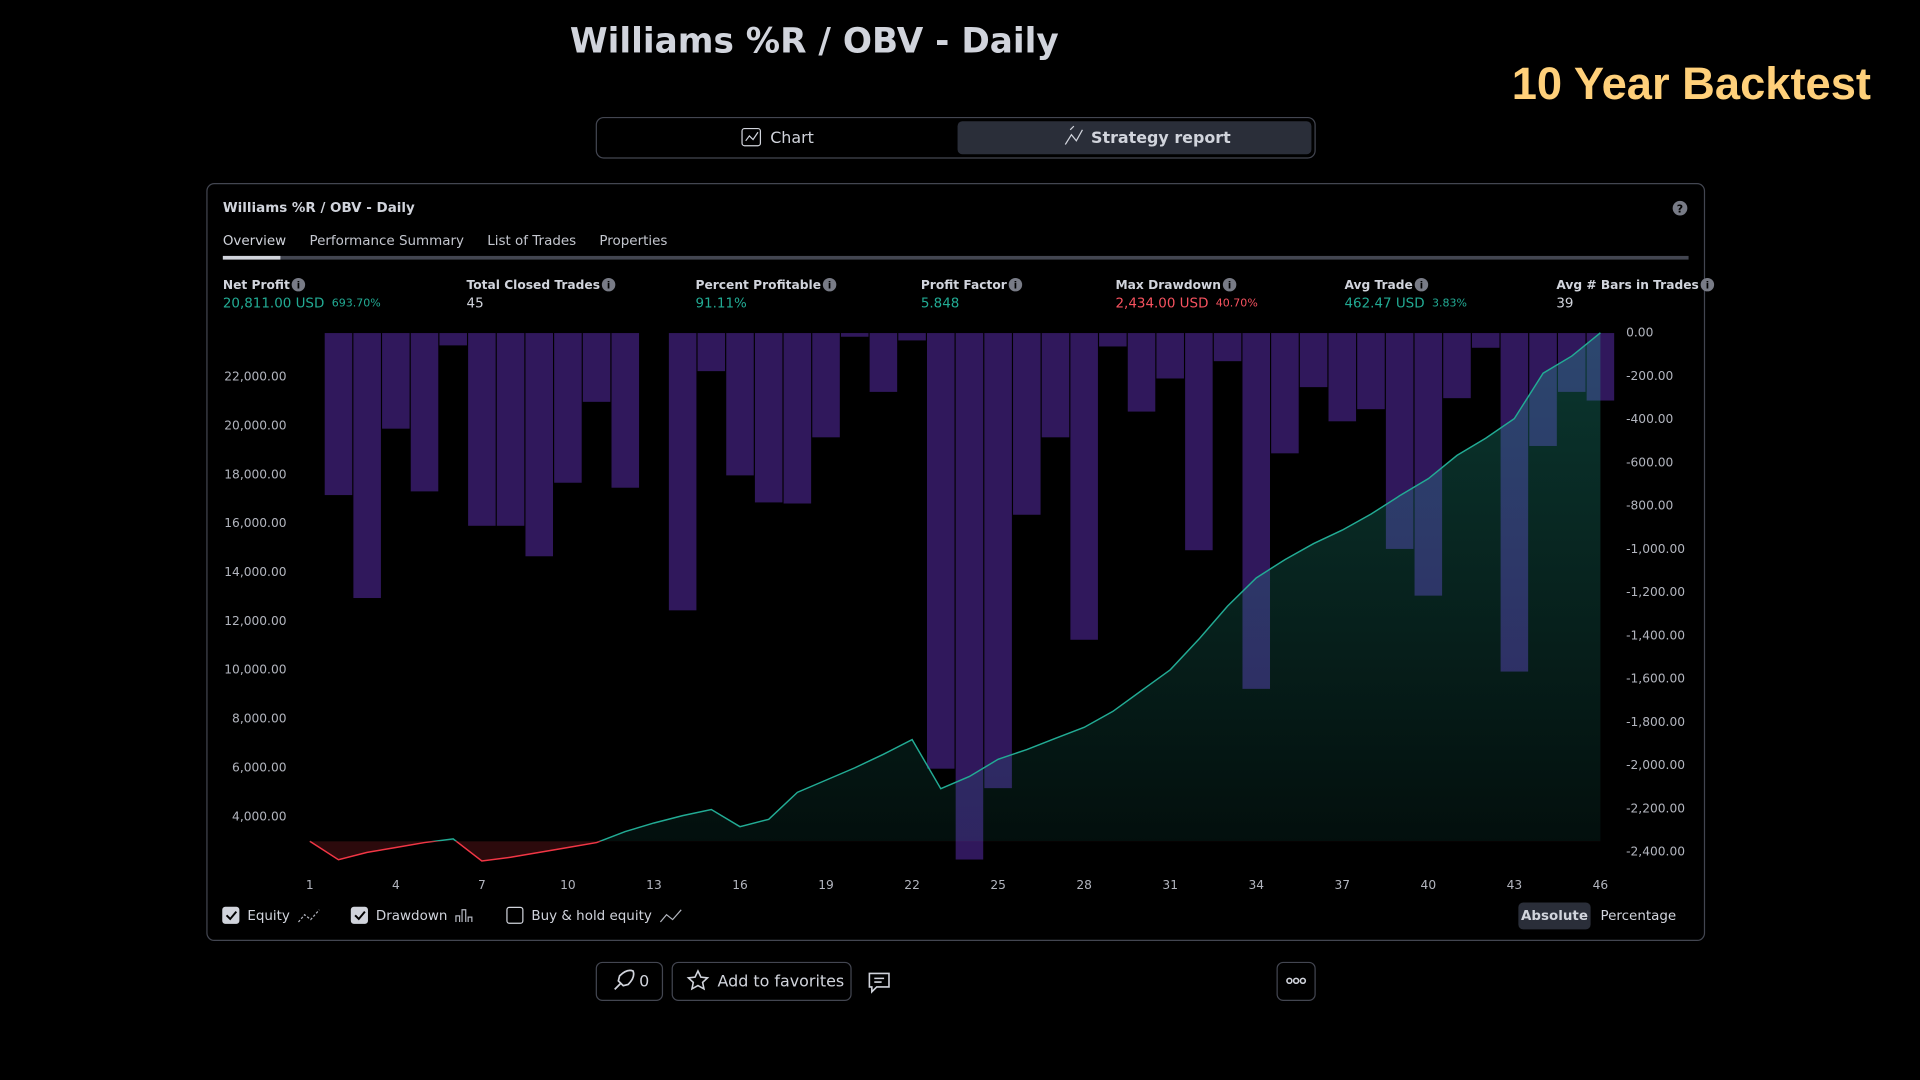 The width and height of the screenshot is (1920, 1080). Describe the element at coordinates (1649, 419) in the screenshot. I see `y2-tick-label: -400.00` at that location.